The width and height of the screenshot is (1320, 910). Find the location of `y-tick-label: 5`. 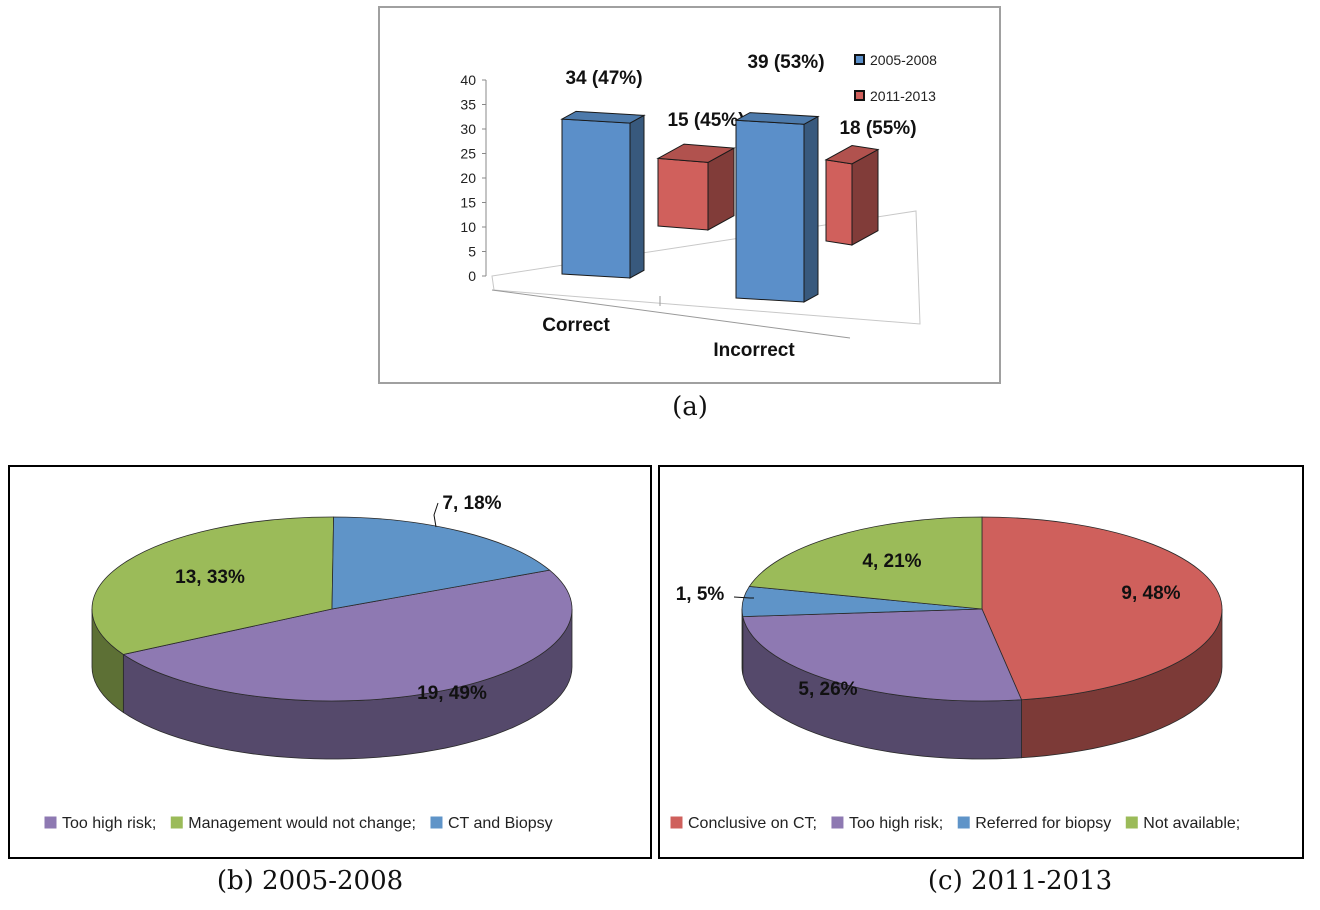

y-tick-label: 5 is located at coordinates (472, 252).